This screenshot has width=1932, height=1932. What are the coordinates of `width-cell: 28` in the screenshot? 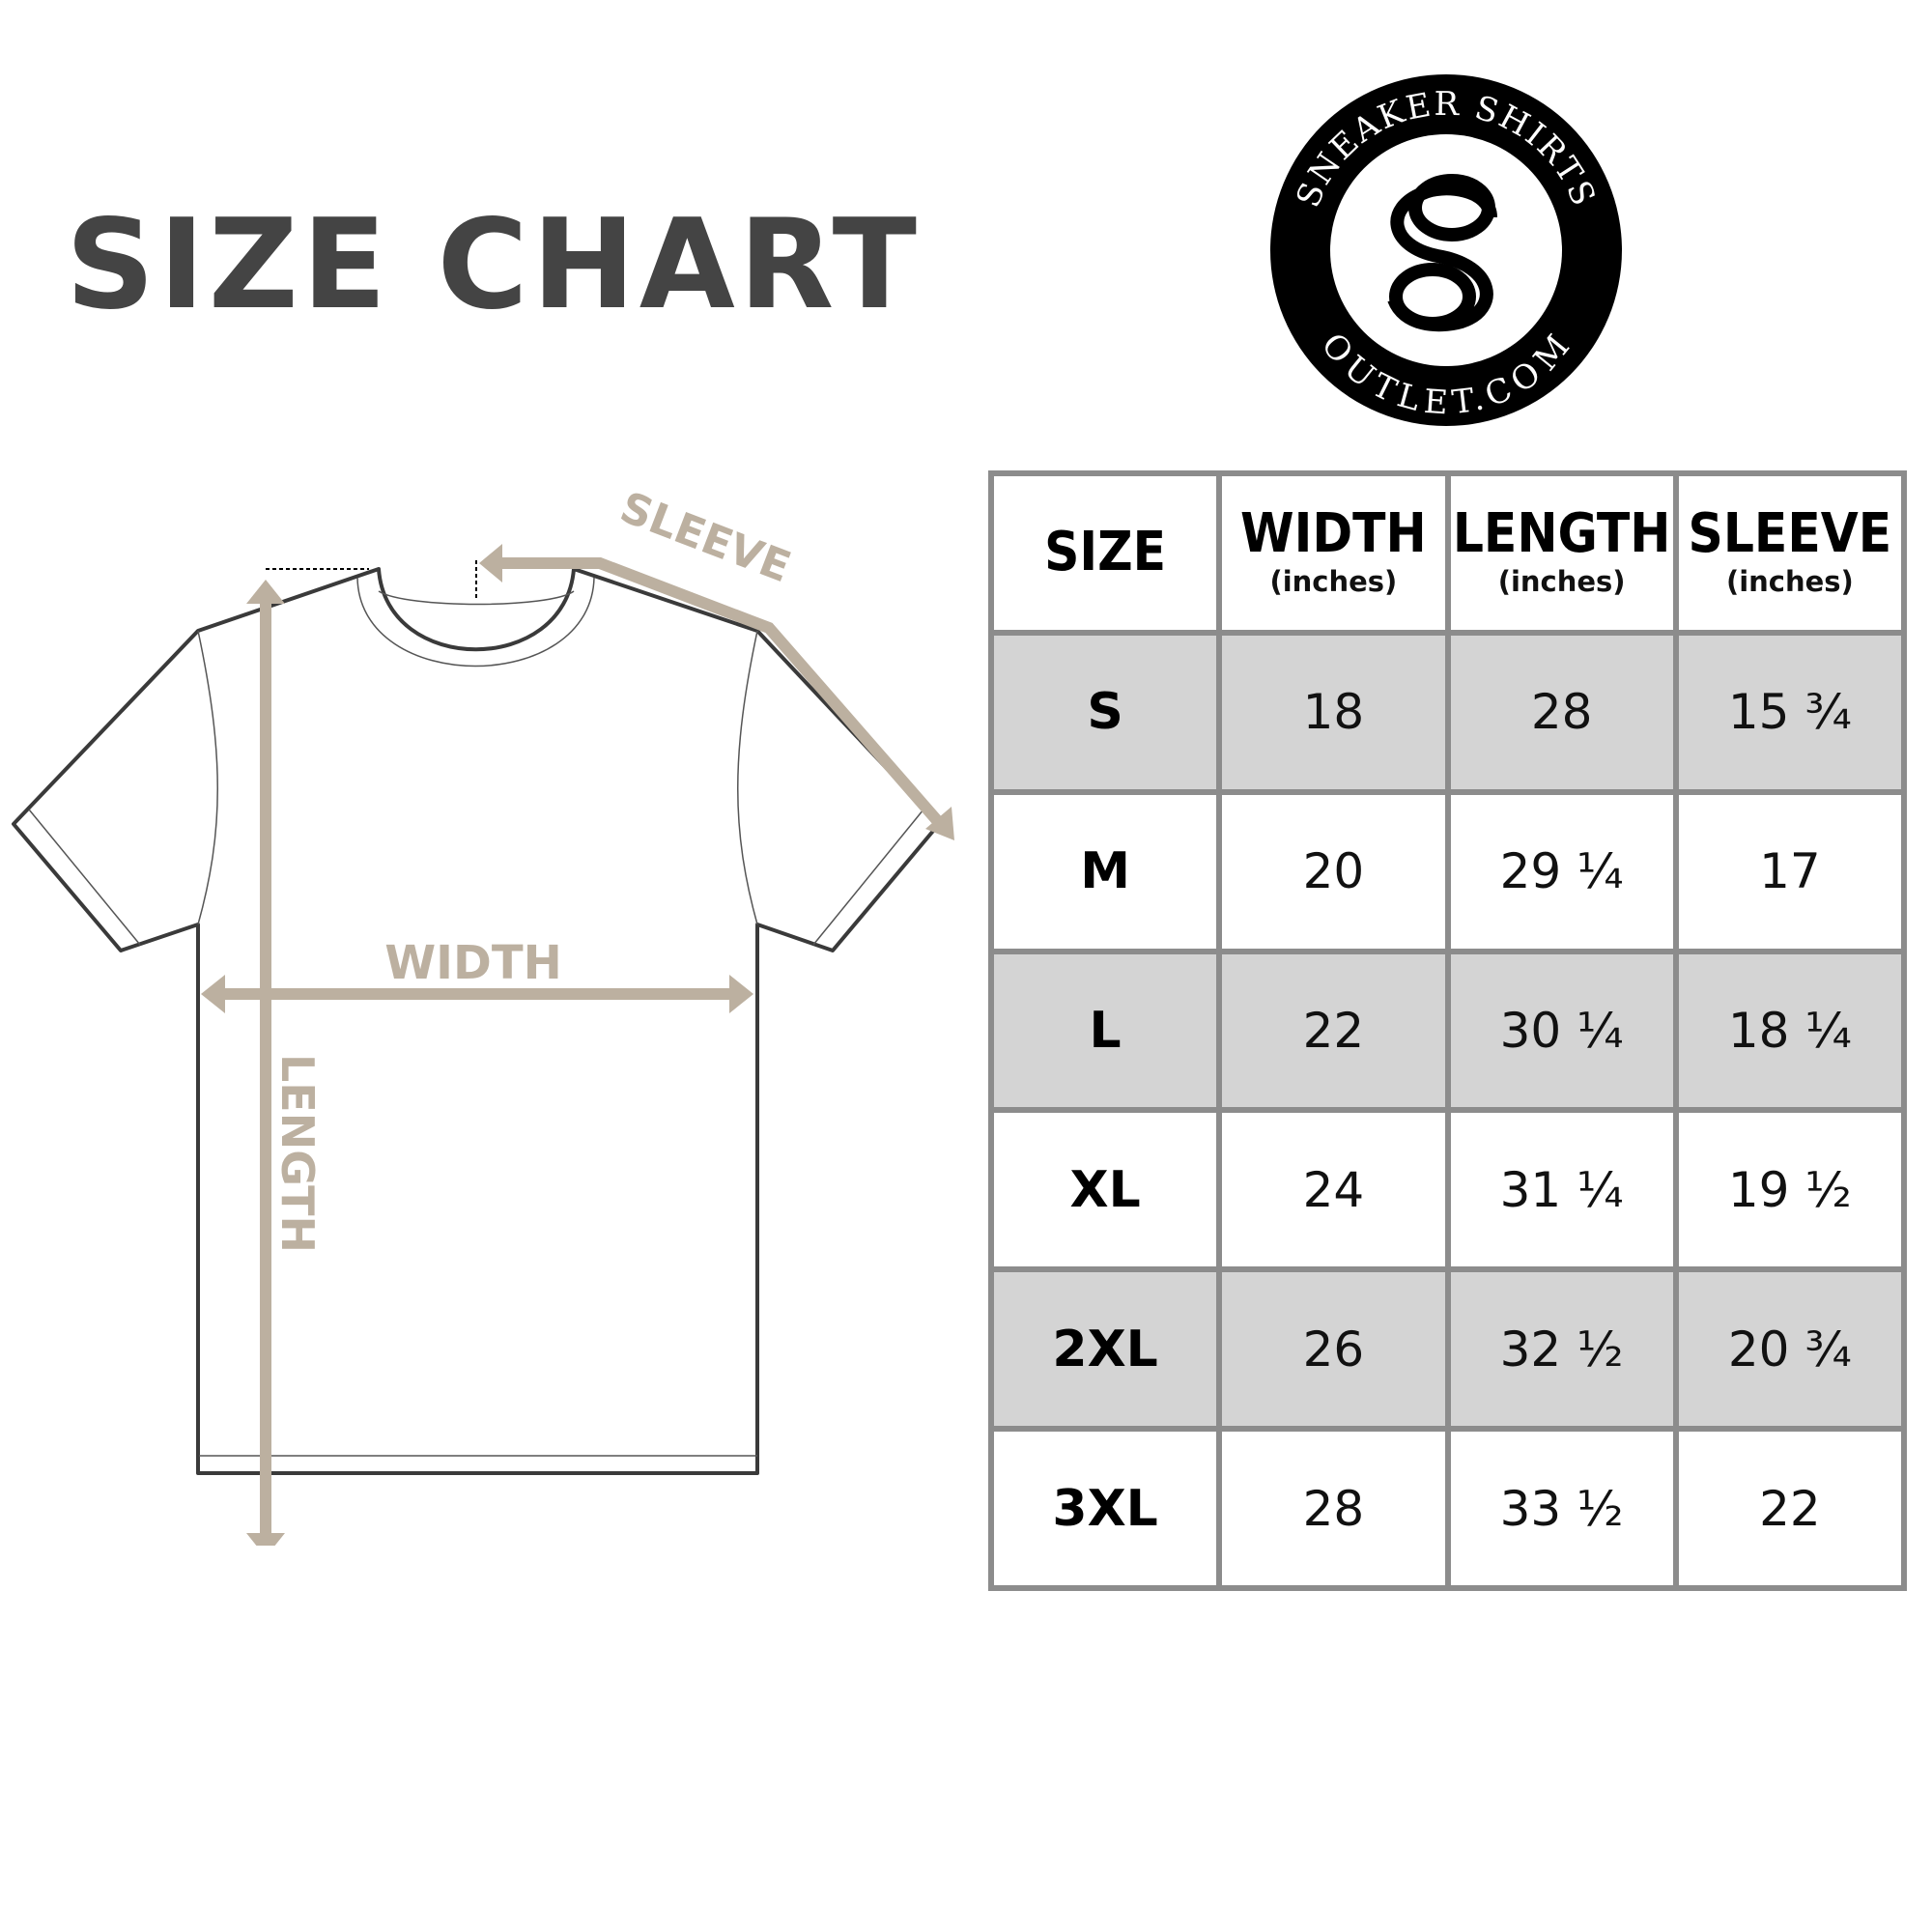 It's located at (1333, 1508).